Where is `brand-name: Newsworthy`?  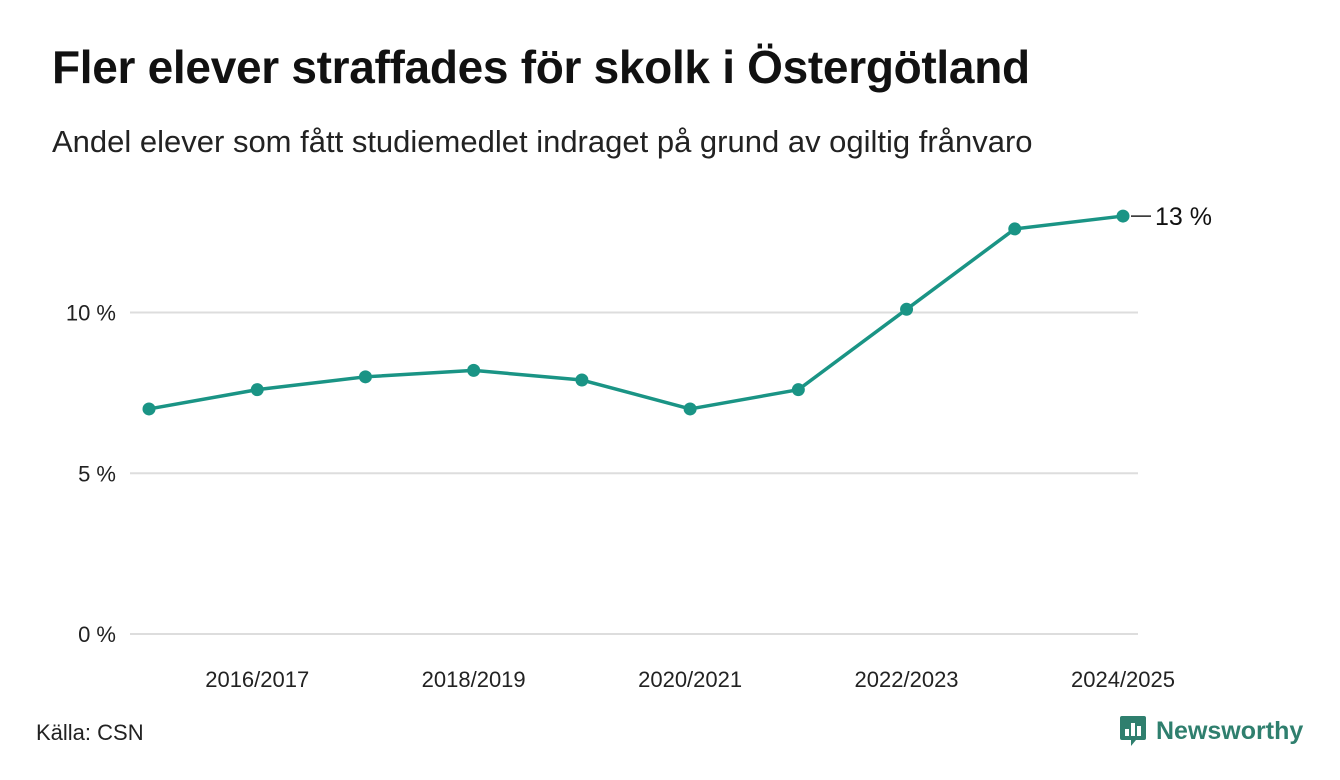
brand-name: Newsworthy is located at coordinates (1230, 730).